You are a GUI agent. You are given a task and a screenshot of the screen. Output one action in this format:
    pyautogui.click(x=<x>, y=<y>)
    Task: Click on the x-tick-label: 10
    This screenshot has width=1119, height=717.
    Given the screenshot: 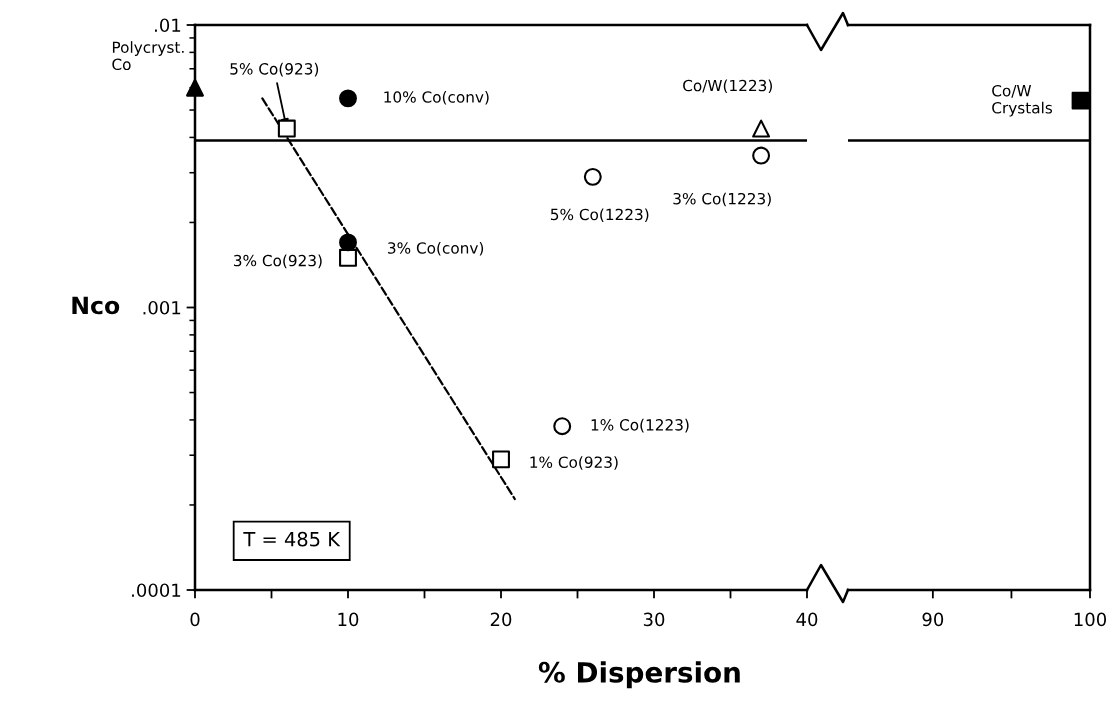 What is the action you would take?
    pyautogui.click(x=348, y=619)
    